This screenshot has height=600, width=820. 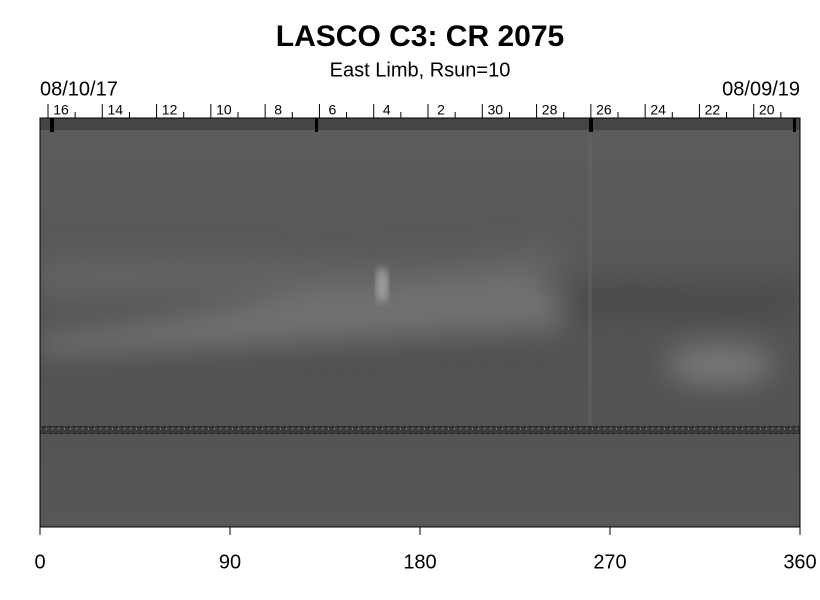 What do you see at coordinates (278, 110) in the screenshot?
I see `top-tick-label: 8` at bounding box center [278, 110].